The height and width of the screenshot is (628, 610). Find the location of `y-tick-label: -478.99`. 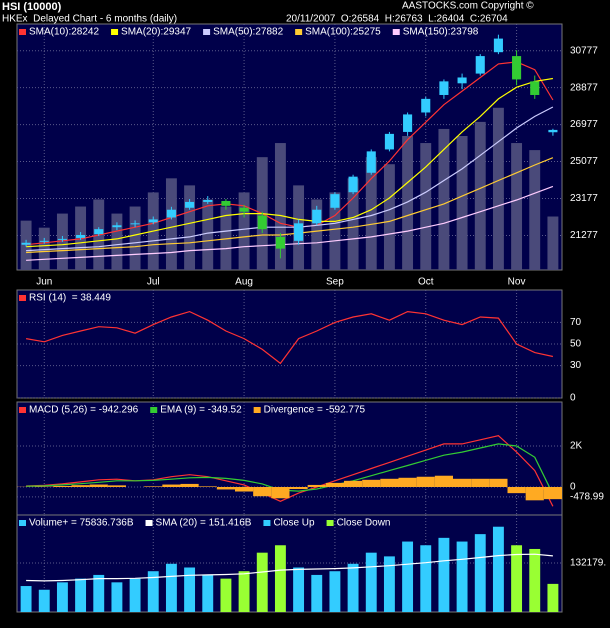

y-tick-label: -478.99 is located at coordinates (587, 496).